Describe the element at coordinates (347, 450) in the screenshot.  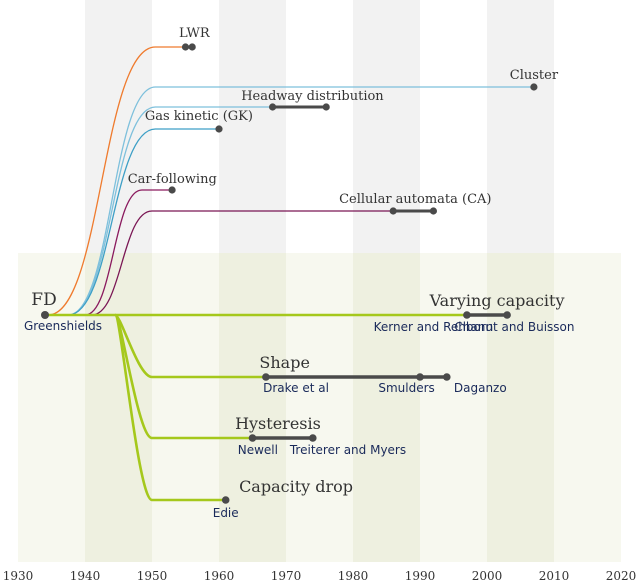
I see `fd-contributor-label: Treiterer and Myers` at that location.